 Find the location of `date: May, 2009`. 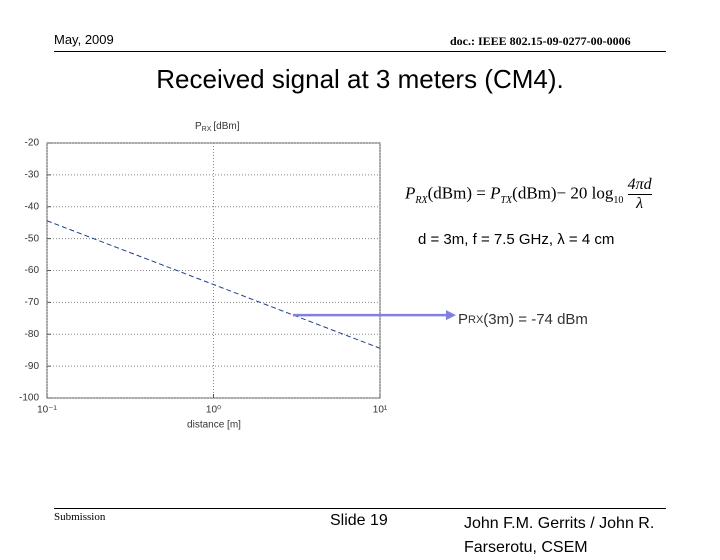

date: May, 2009 is located at coordinates (84, 39).